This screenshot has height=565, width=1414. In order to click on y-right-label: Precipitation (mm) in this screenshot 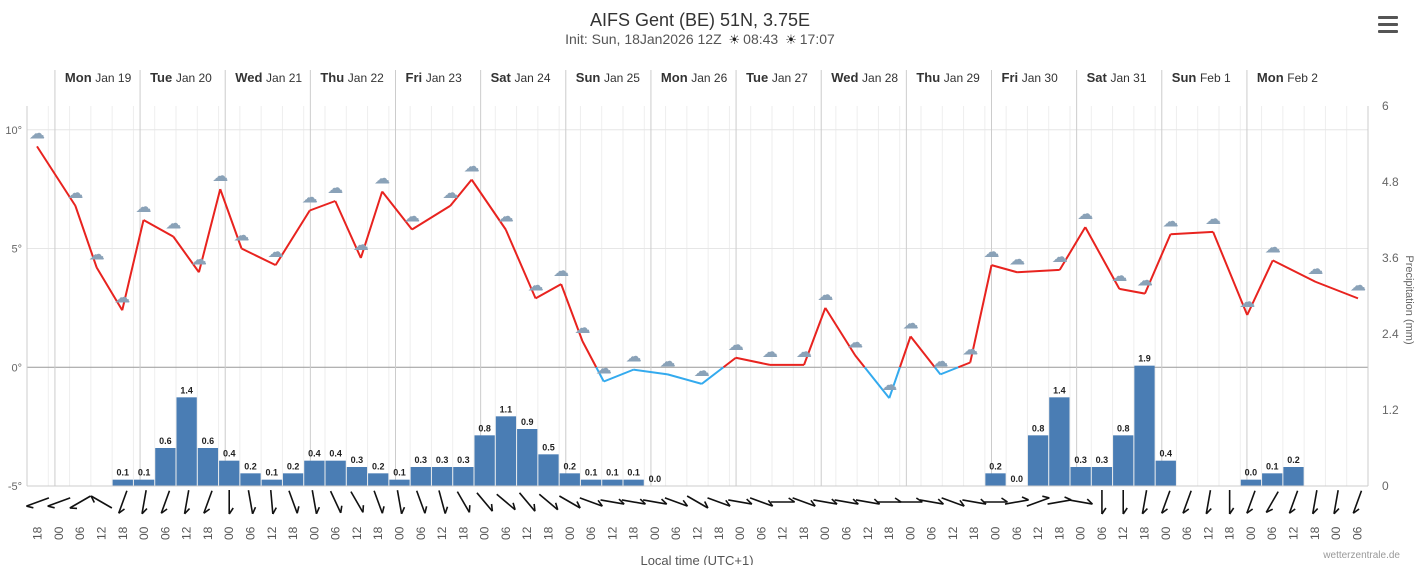, I will do `click(1408, 299)`.